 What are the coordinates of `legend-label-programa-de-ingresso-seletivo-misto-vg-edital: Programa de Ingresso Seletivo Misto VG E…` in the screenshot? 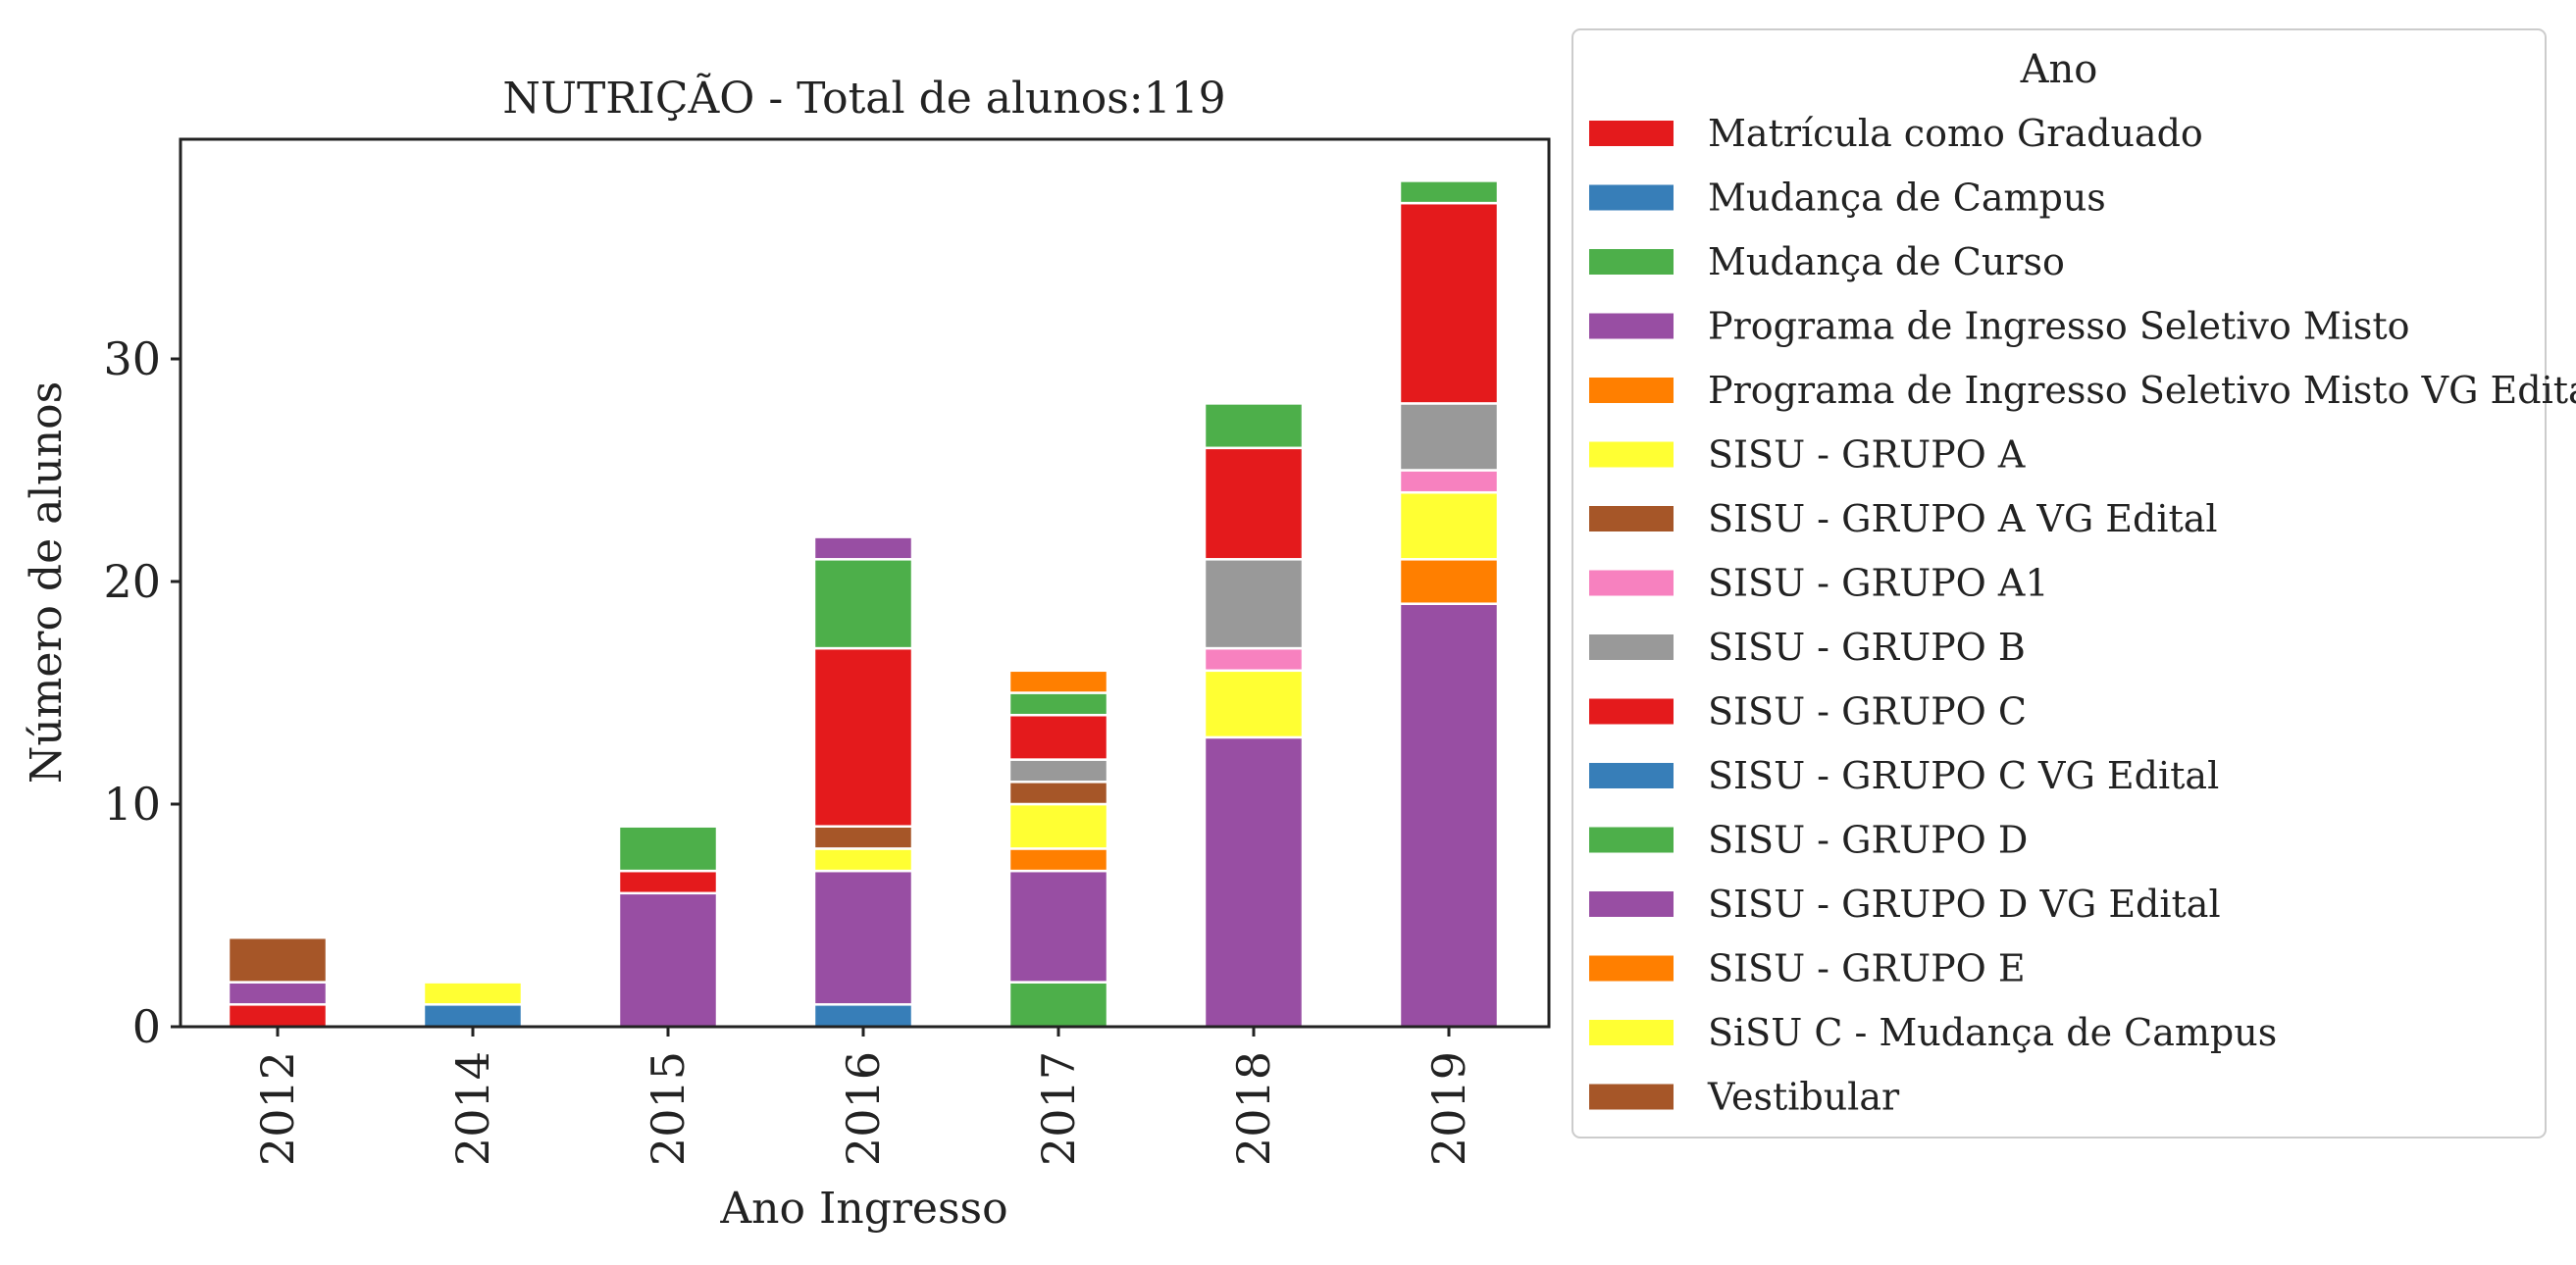 It's located at (2142, 391).